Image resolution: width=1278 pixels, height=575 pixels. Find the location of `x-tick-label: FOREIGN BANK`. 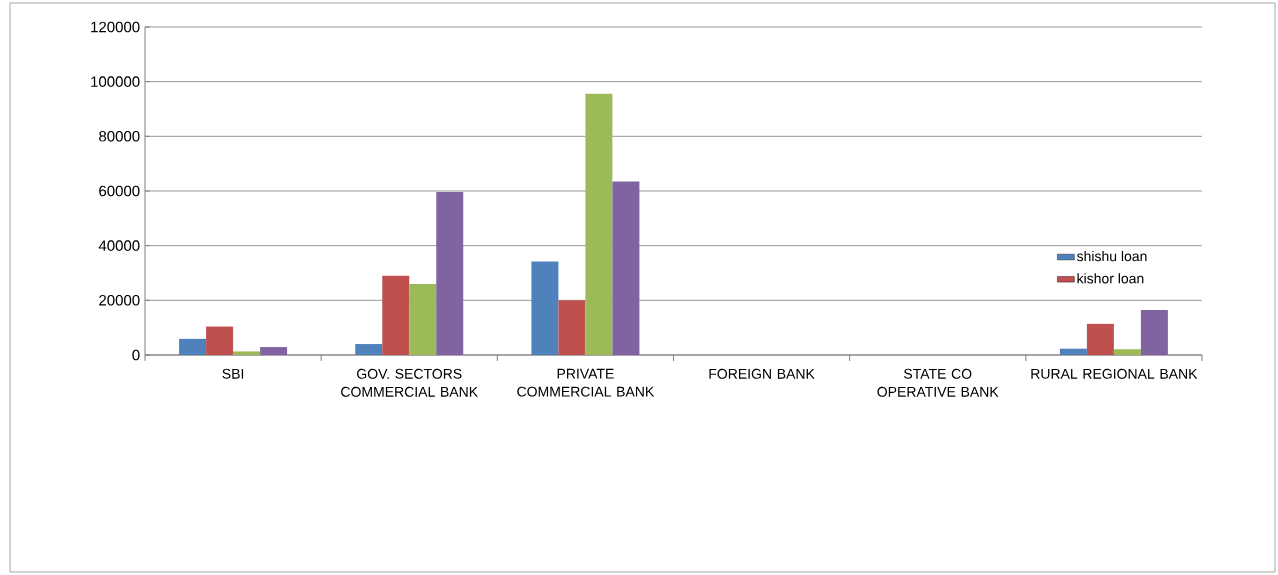

x-tick-label: FOREIGN BANK is located at coordinates (762, 373).